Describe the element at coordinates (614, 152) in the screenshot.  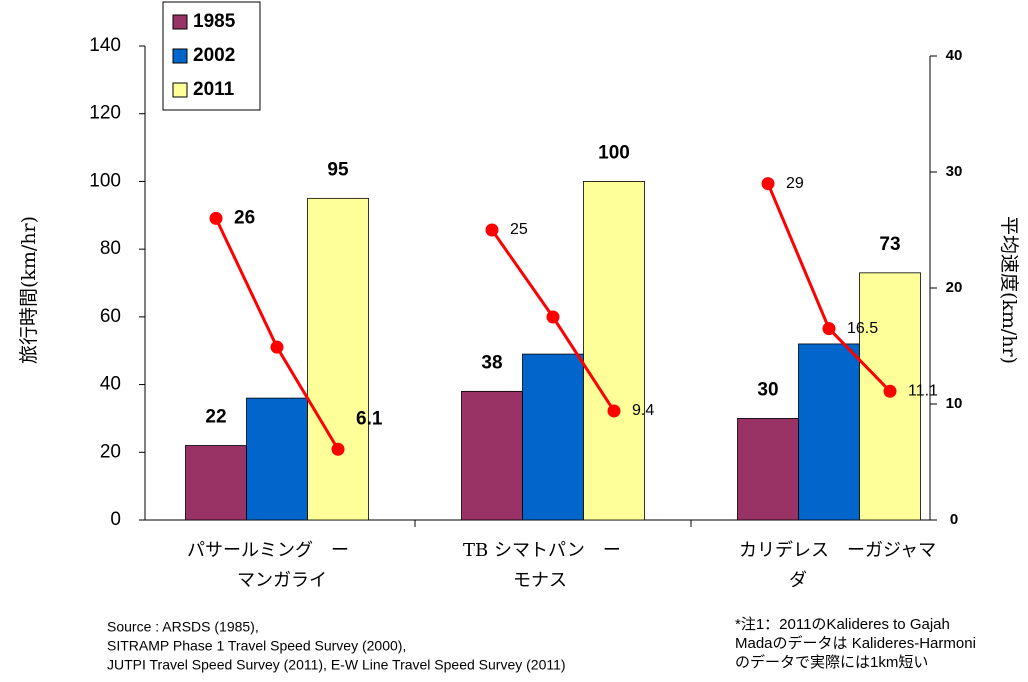
I see `data-label: 100` at that location.